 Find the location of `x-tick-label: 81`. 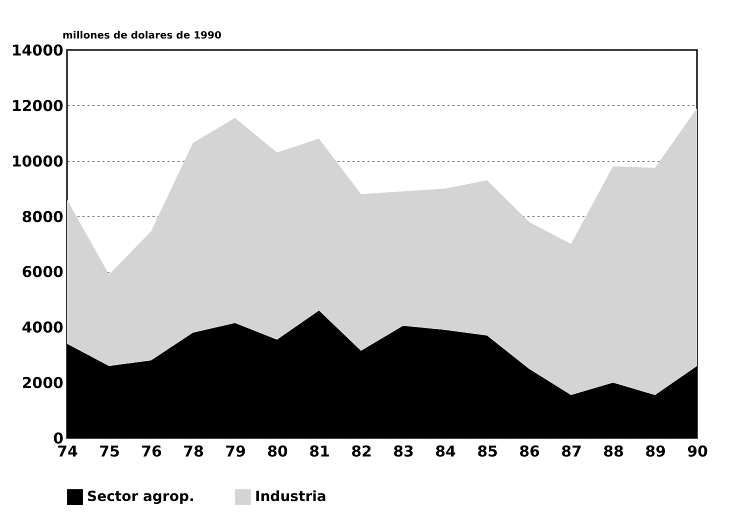

x-tick-label: 81 is located at coordinates (319, 451).